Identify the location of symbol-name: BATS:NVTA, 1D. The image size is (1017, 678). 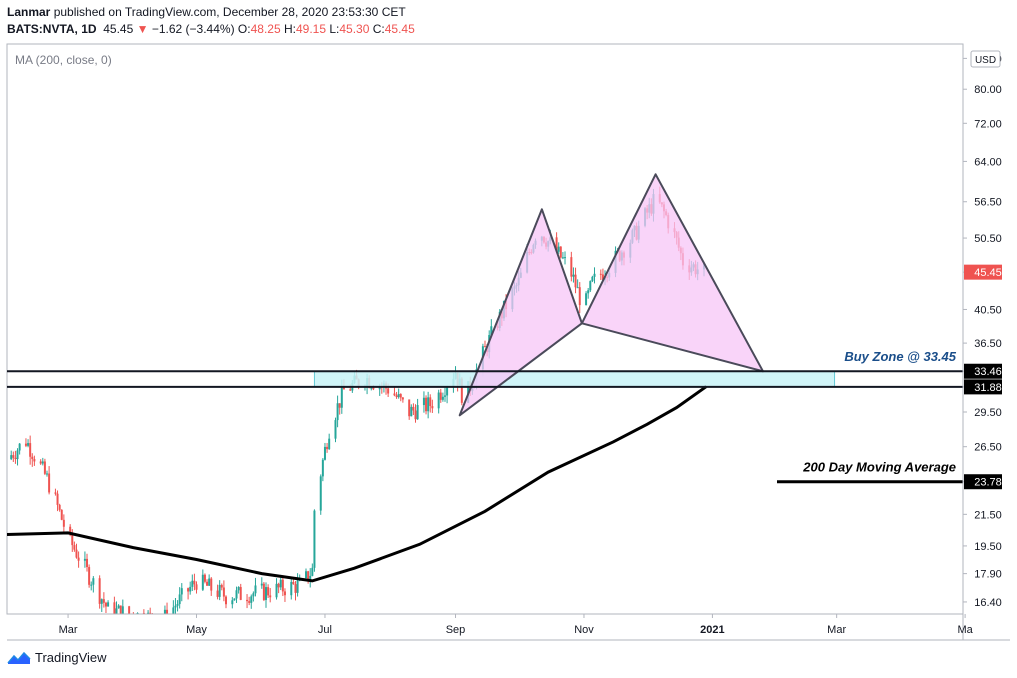
(52, 29).